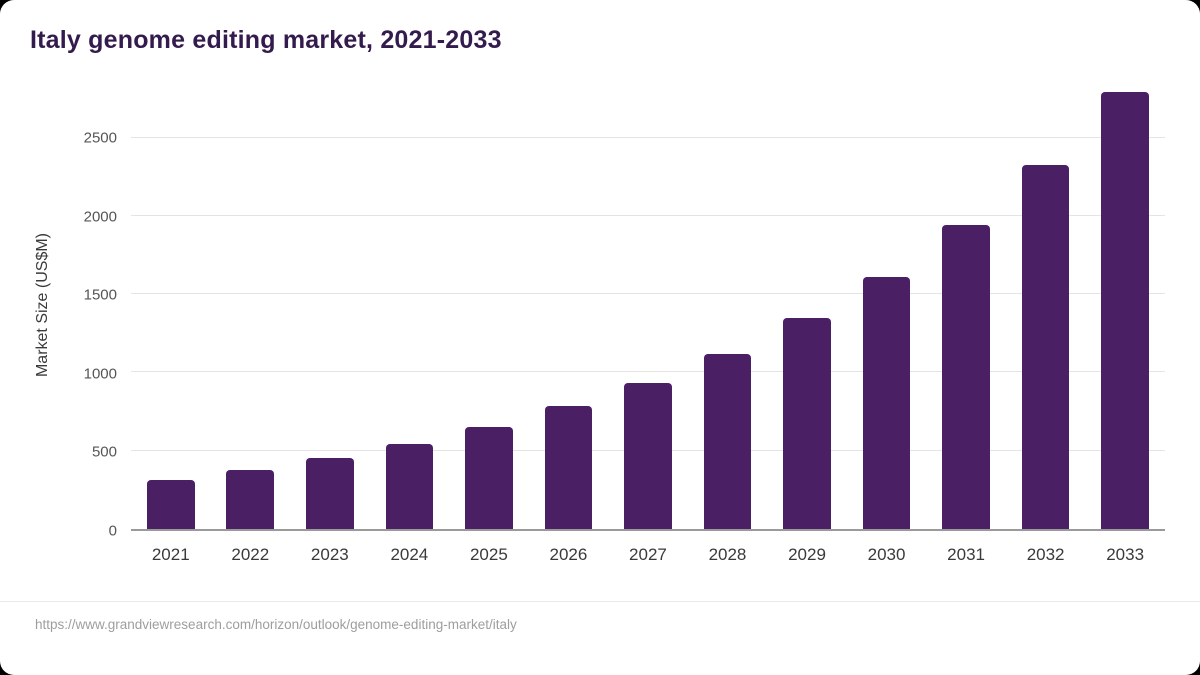 This screenshot has width=1200, height=675. What do you see at coordinates (329, 493) in the screenshot?
I see `bar-2023` at bounding box center [329, 493].